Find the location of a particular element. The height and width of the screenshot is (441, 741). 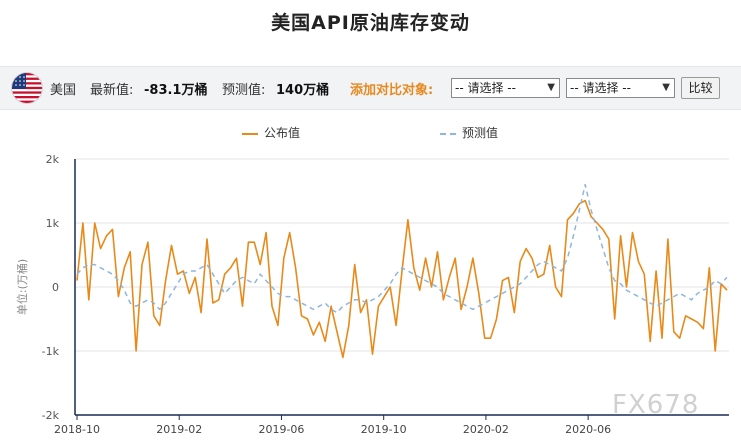

x-tick-label: 2018-10 is located at coordinates (77, 429).